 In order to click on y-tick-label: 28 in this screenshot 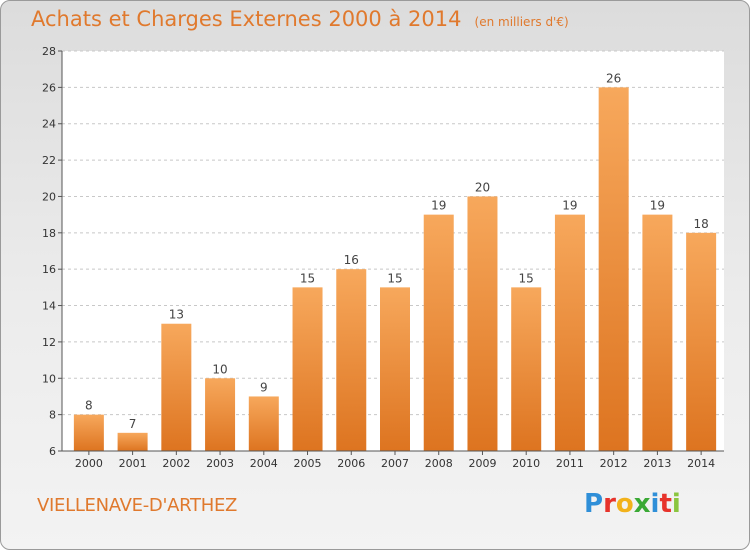, I will do `click(49, 51)`.